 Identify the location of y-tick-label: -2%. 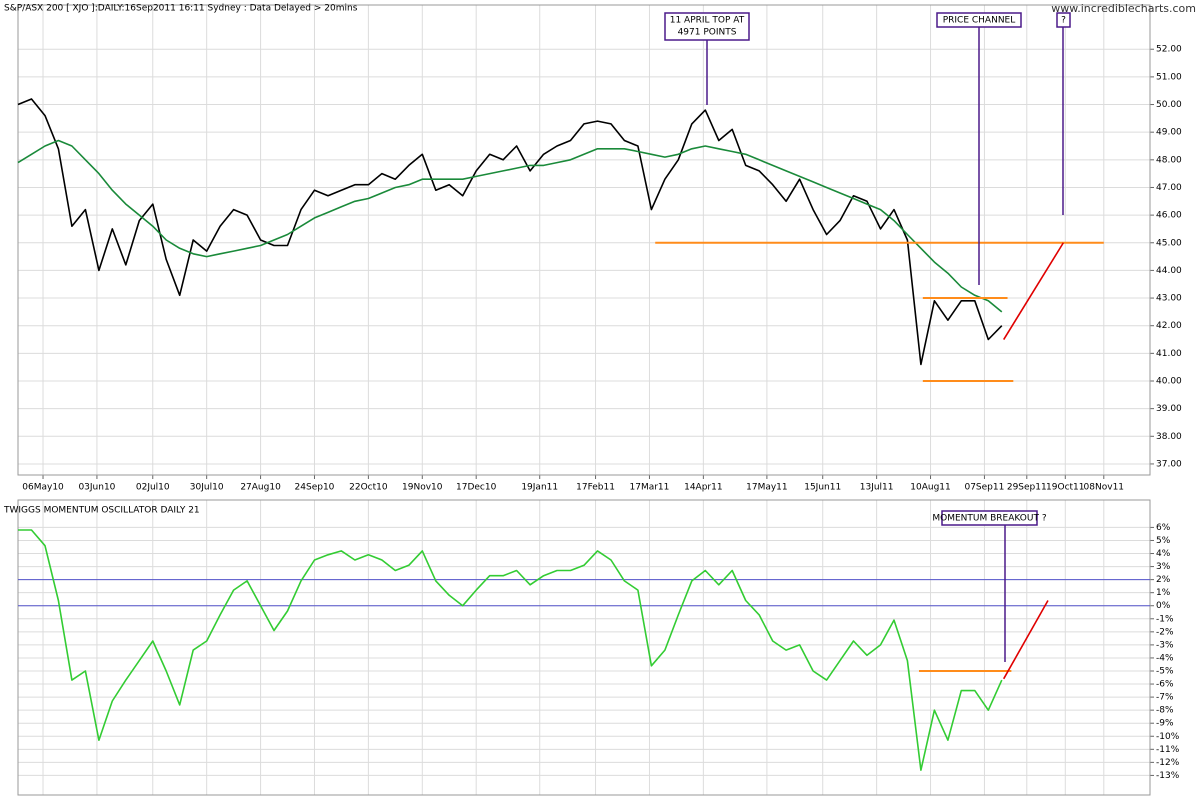
(1165, 632).